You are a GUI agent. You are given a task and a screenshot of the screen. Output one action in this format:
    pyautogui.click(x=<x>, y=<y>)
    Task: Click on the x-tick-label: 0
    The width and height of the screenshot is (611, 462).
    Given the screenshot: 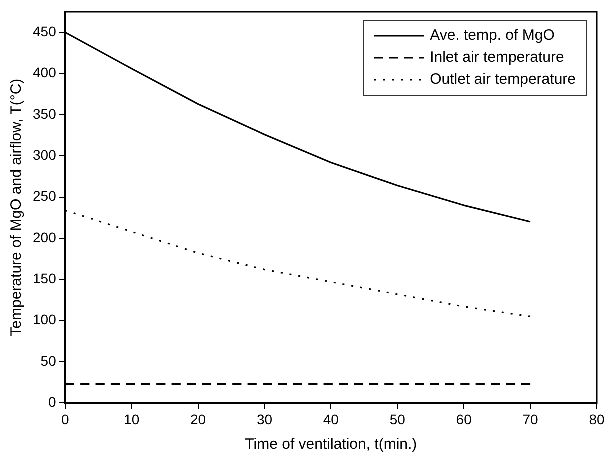 What is the action you would take?
    pyautogui.click(x=65, y=419)
    